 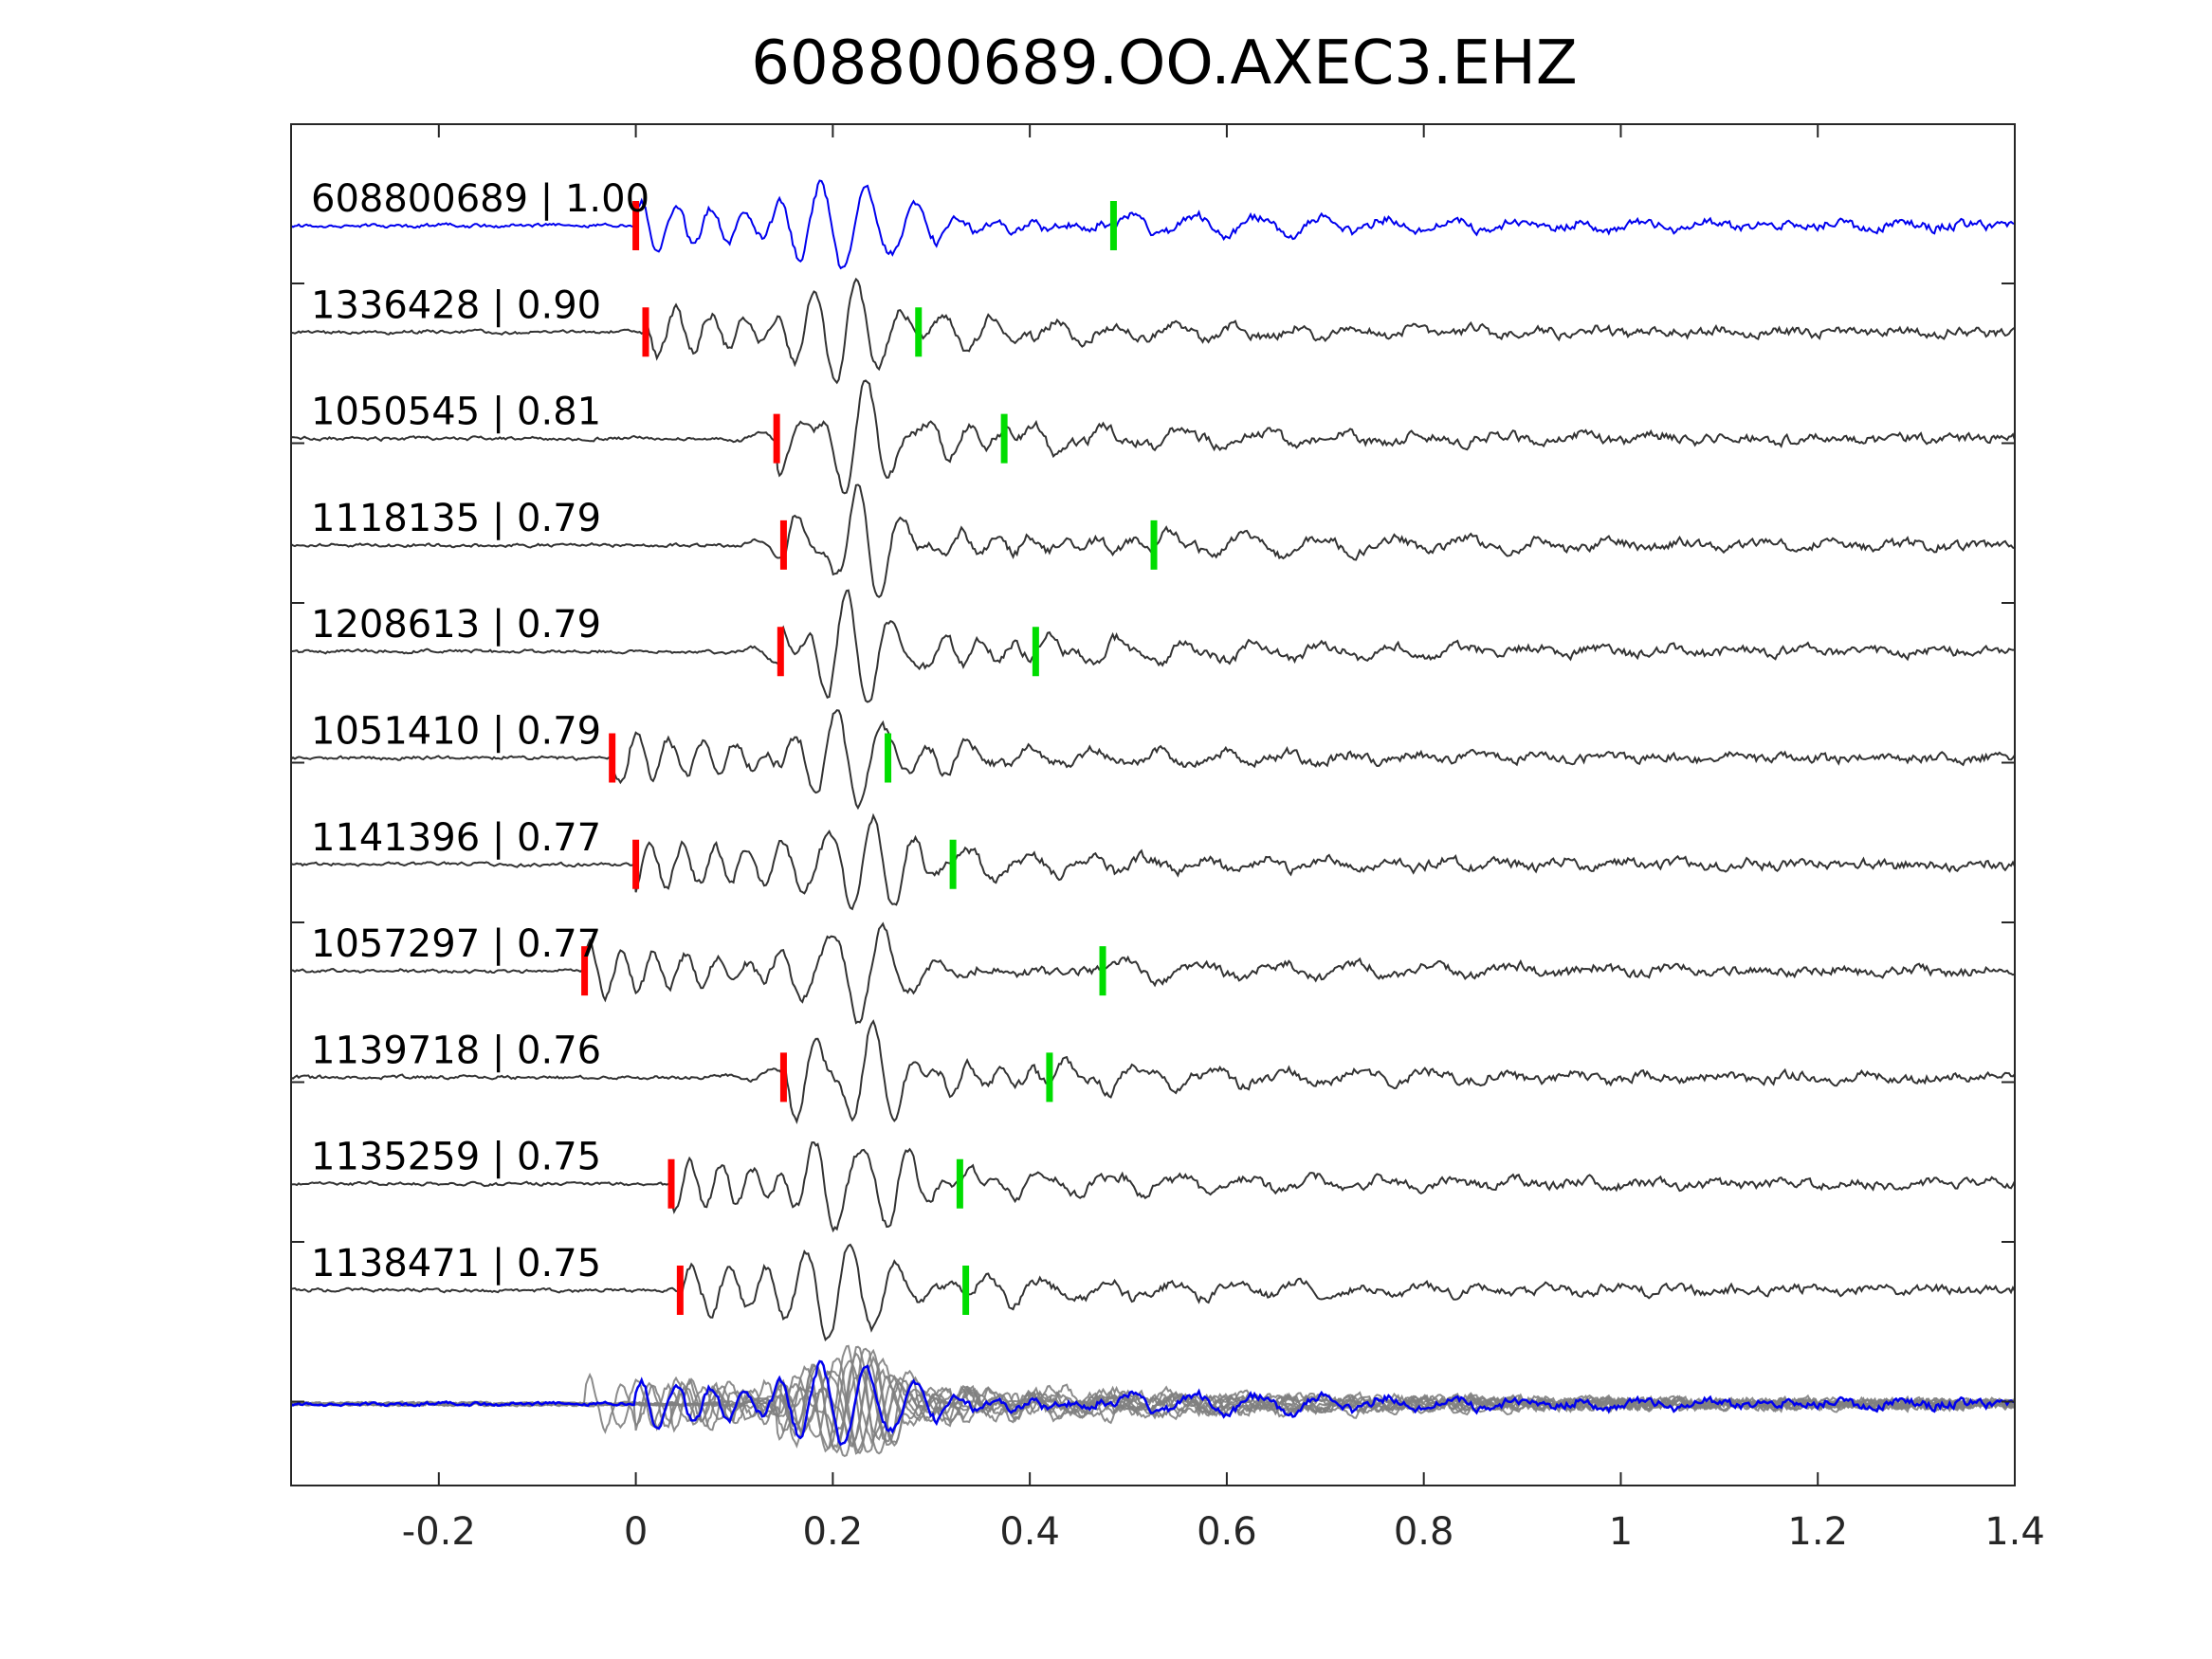 What do you see at coordinates (456, 1263) in the screenshot?
I see `trace-label: 1138471 | 0.75` at bounding box center [456, 1263].